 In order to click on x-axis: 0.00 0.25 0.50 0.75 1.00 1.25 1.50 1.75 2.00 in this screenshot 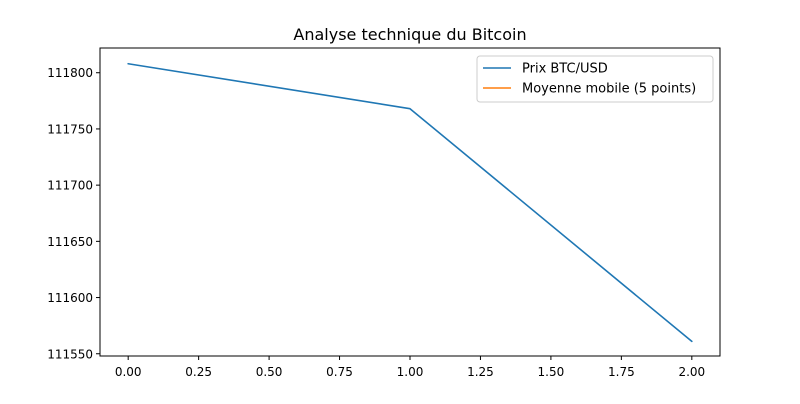, I will do `click(410, 367)`.